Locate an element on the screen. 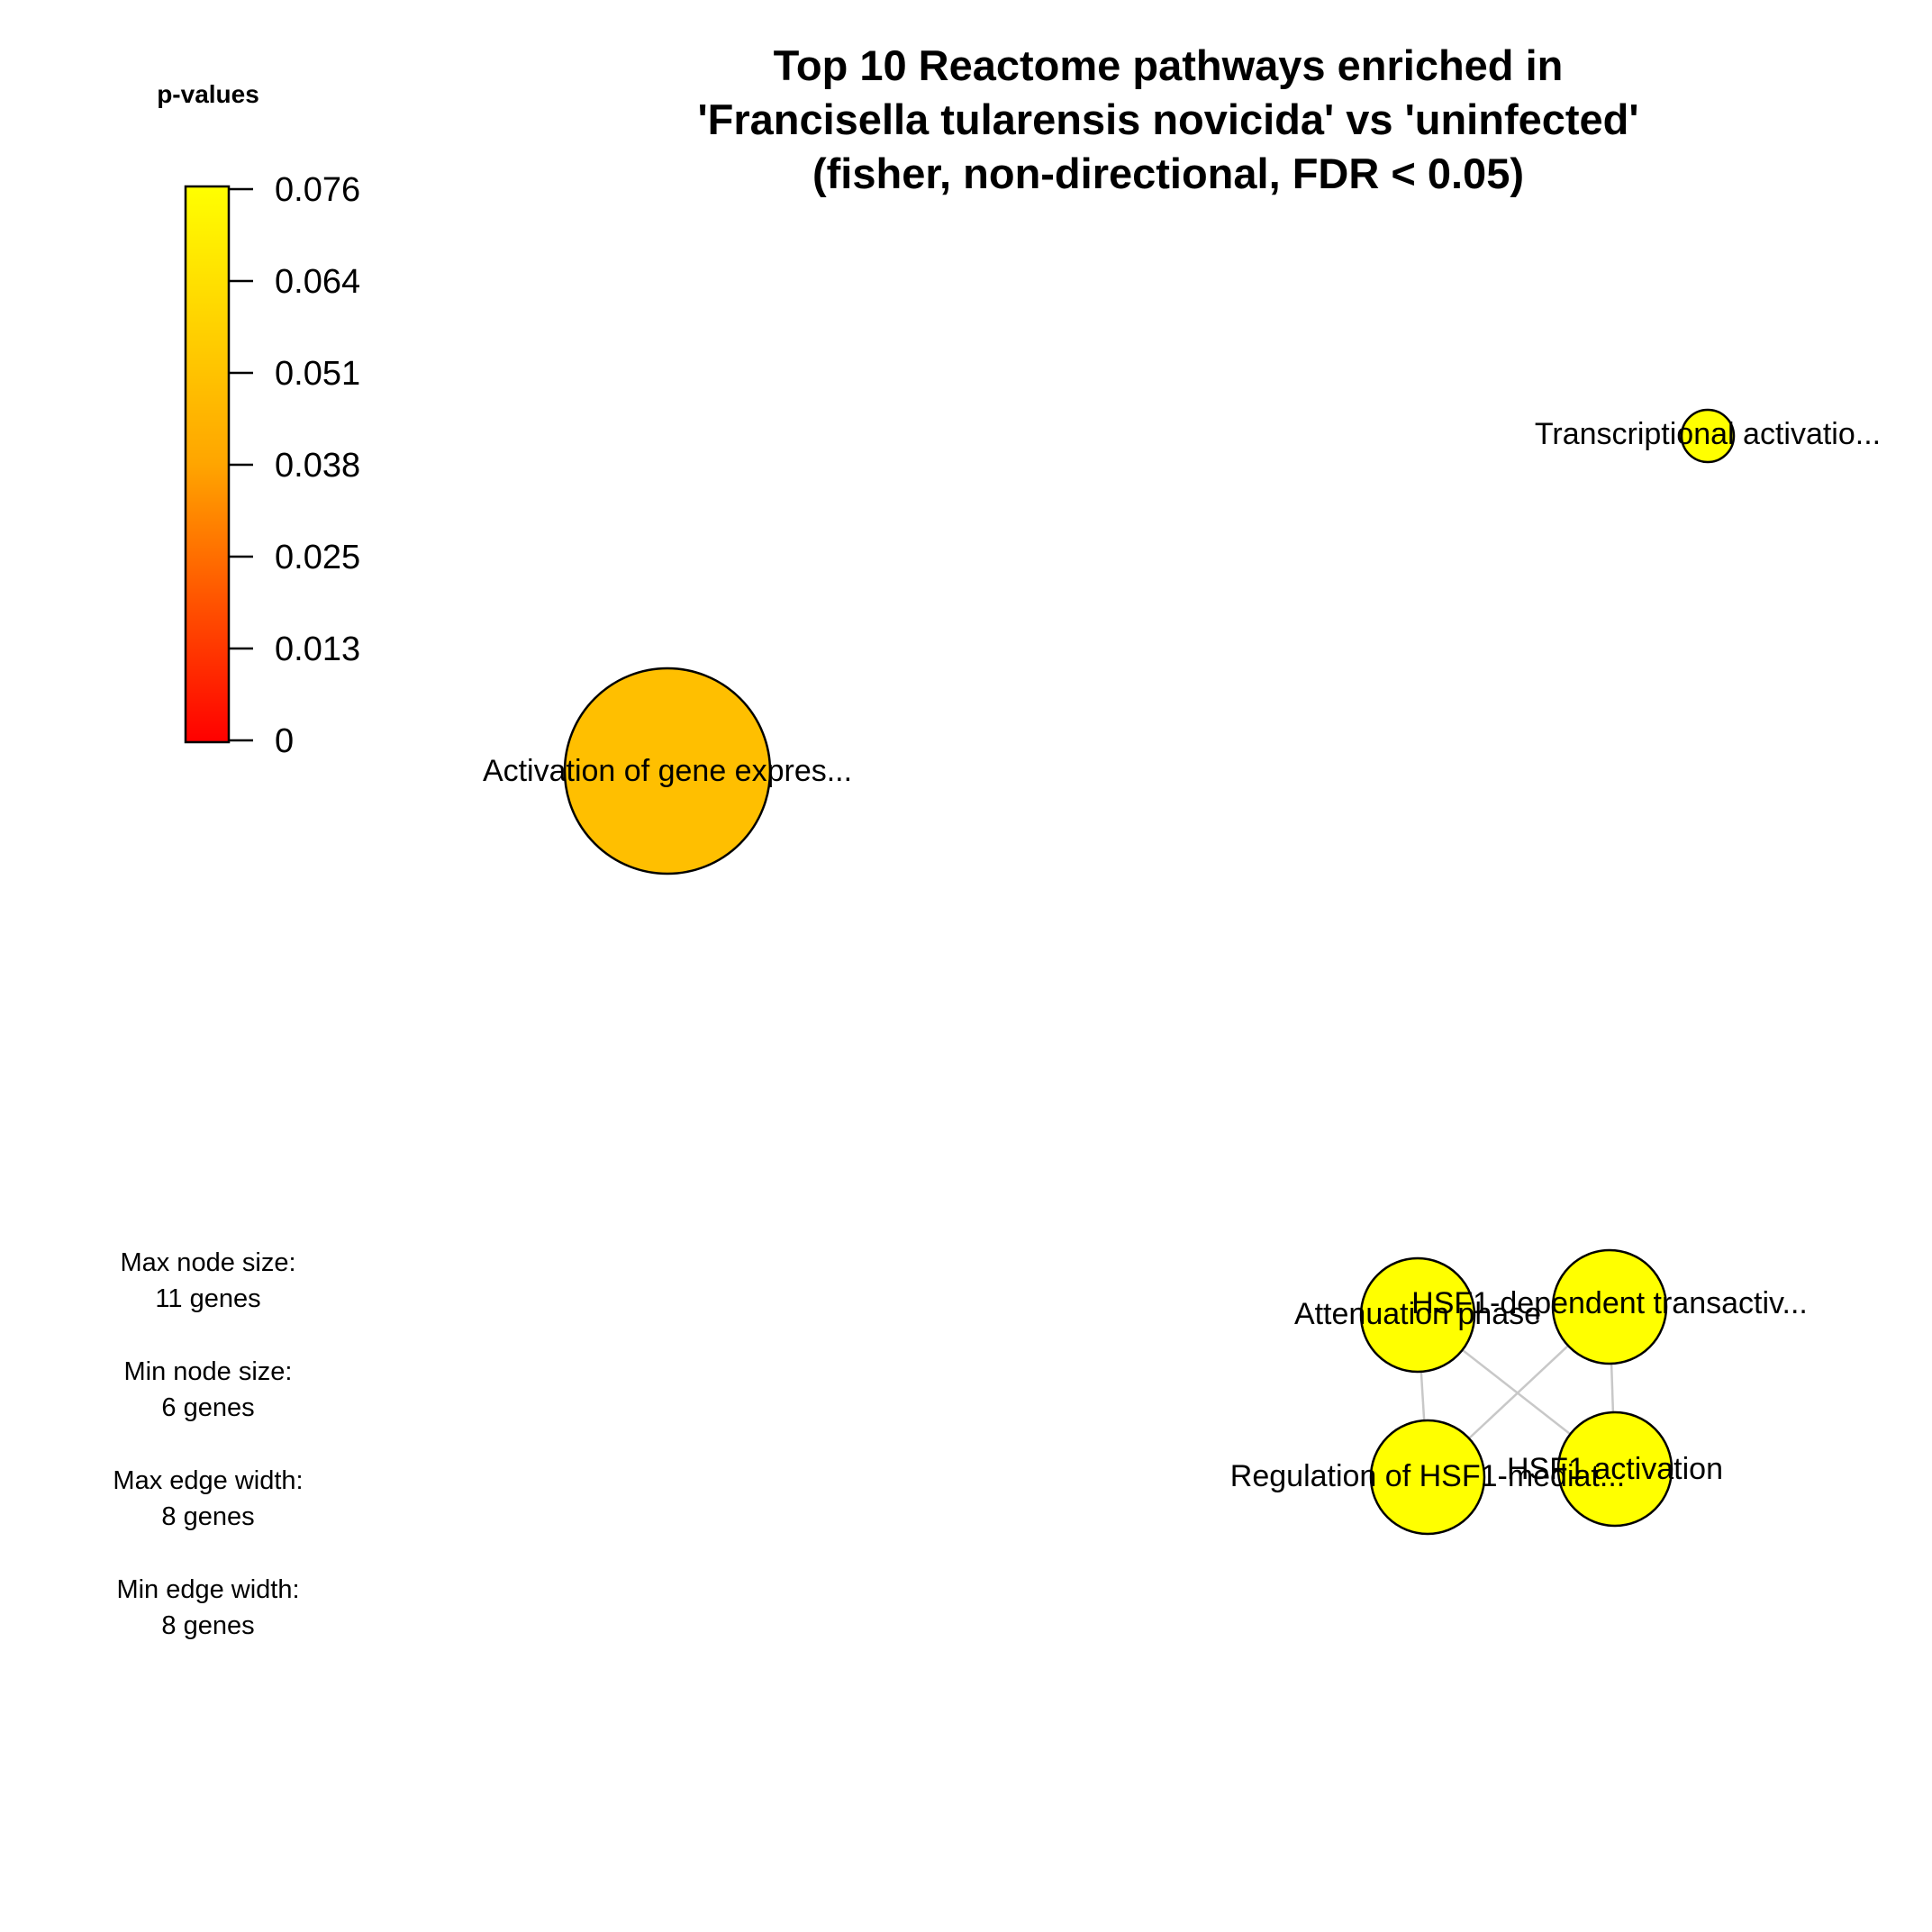 This screenshot has height=1932, width=1932. node-label-attenuation: Attenuation phase is located at coordinates (1417, 1314).